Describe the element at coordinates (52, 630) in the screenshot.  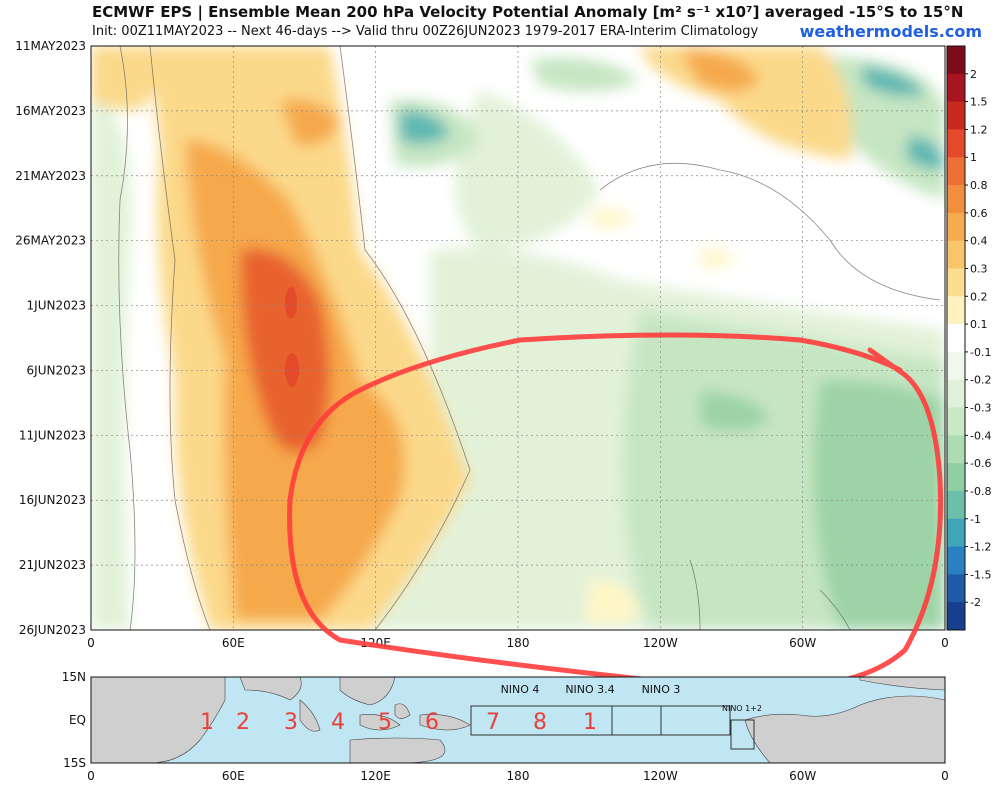
I see `y-tick-label: 26JUN2023` at that location.